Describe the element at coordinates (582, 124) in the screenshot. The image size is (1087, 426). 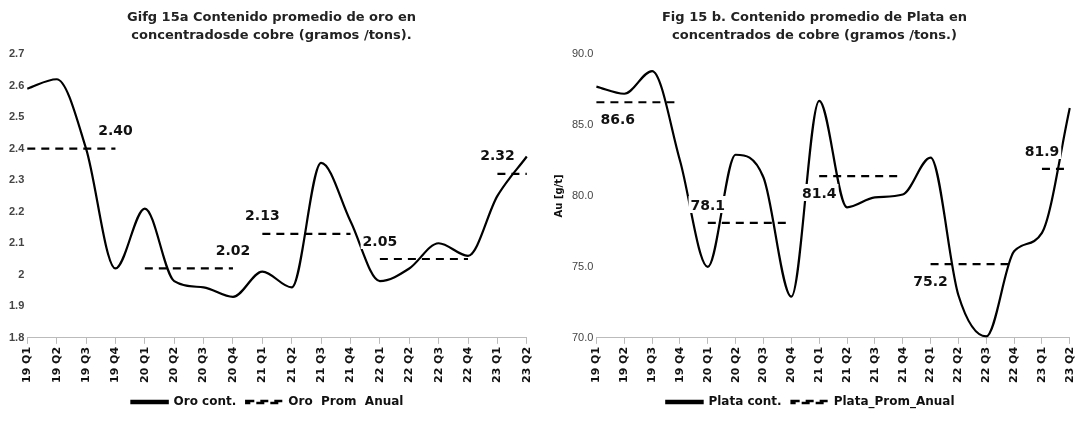
I see `y-tick-label: 85.0` at that location.